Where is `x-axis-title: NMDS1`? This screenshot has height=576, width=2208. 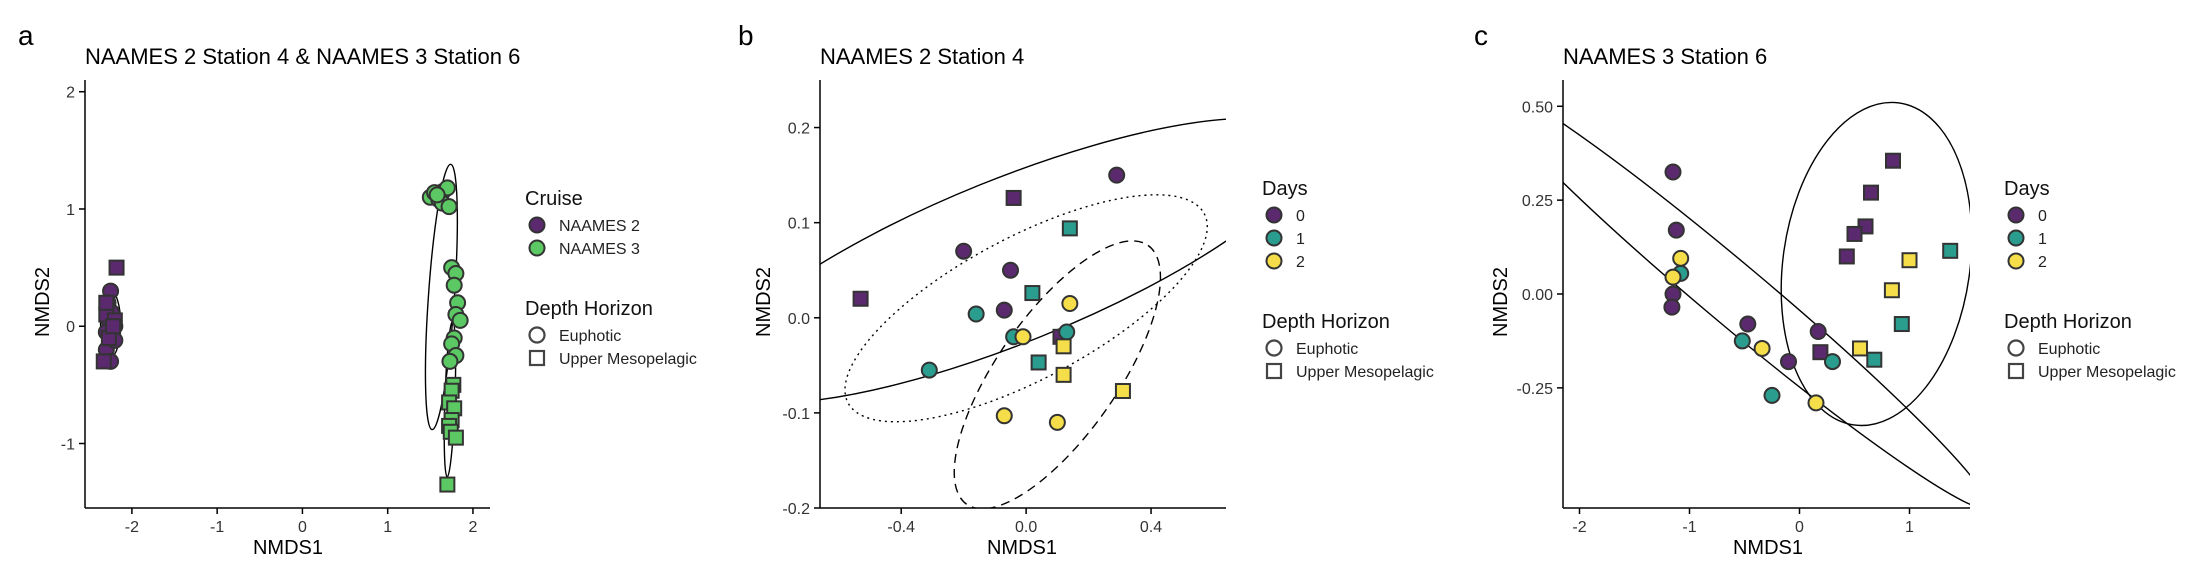
x-axis-title: NMDS1 is located at coordinates (1768, 548).